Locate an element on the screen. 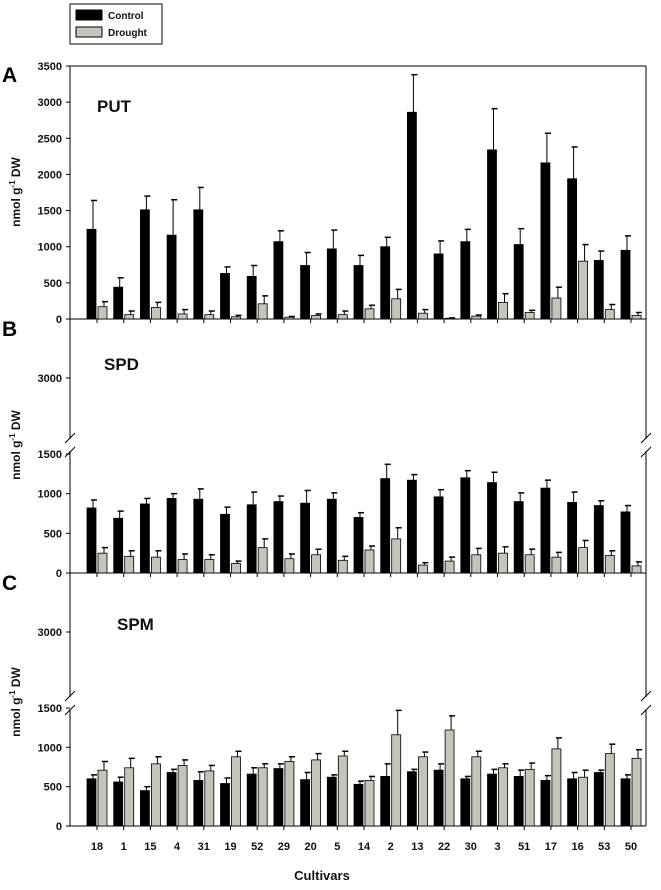  y-tick-label-b: 1500 is located at coordinates (50, 455).